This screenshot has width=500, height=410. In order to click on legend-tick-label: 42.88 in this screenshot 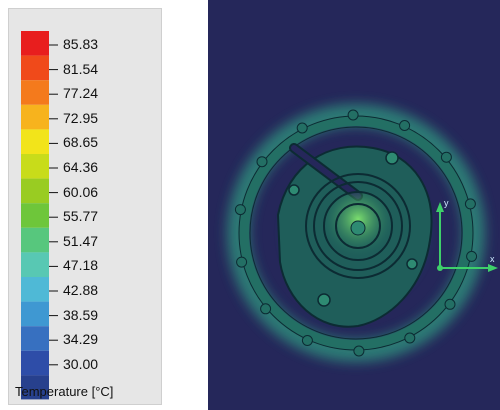, I will do `click(81, 290)`.